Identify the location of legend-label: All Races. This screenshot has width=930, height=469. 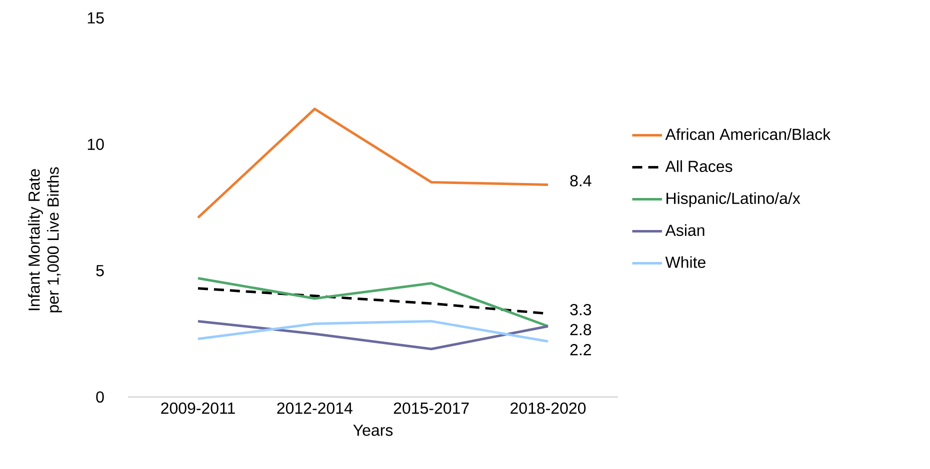
(698, 166).